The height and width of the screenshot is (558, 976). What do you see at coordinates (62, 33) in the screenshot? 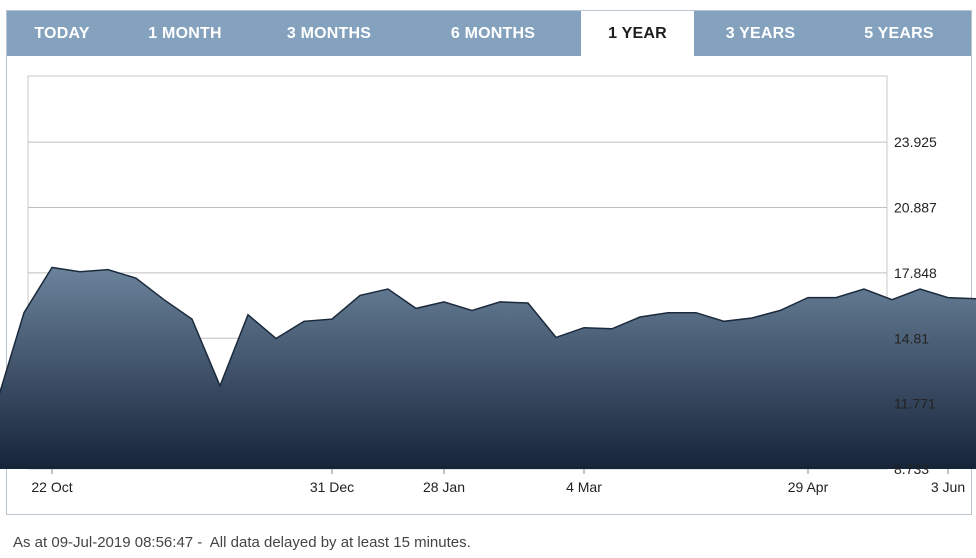
I see `tab-today: TODAY` at bounding box center [62, 33].